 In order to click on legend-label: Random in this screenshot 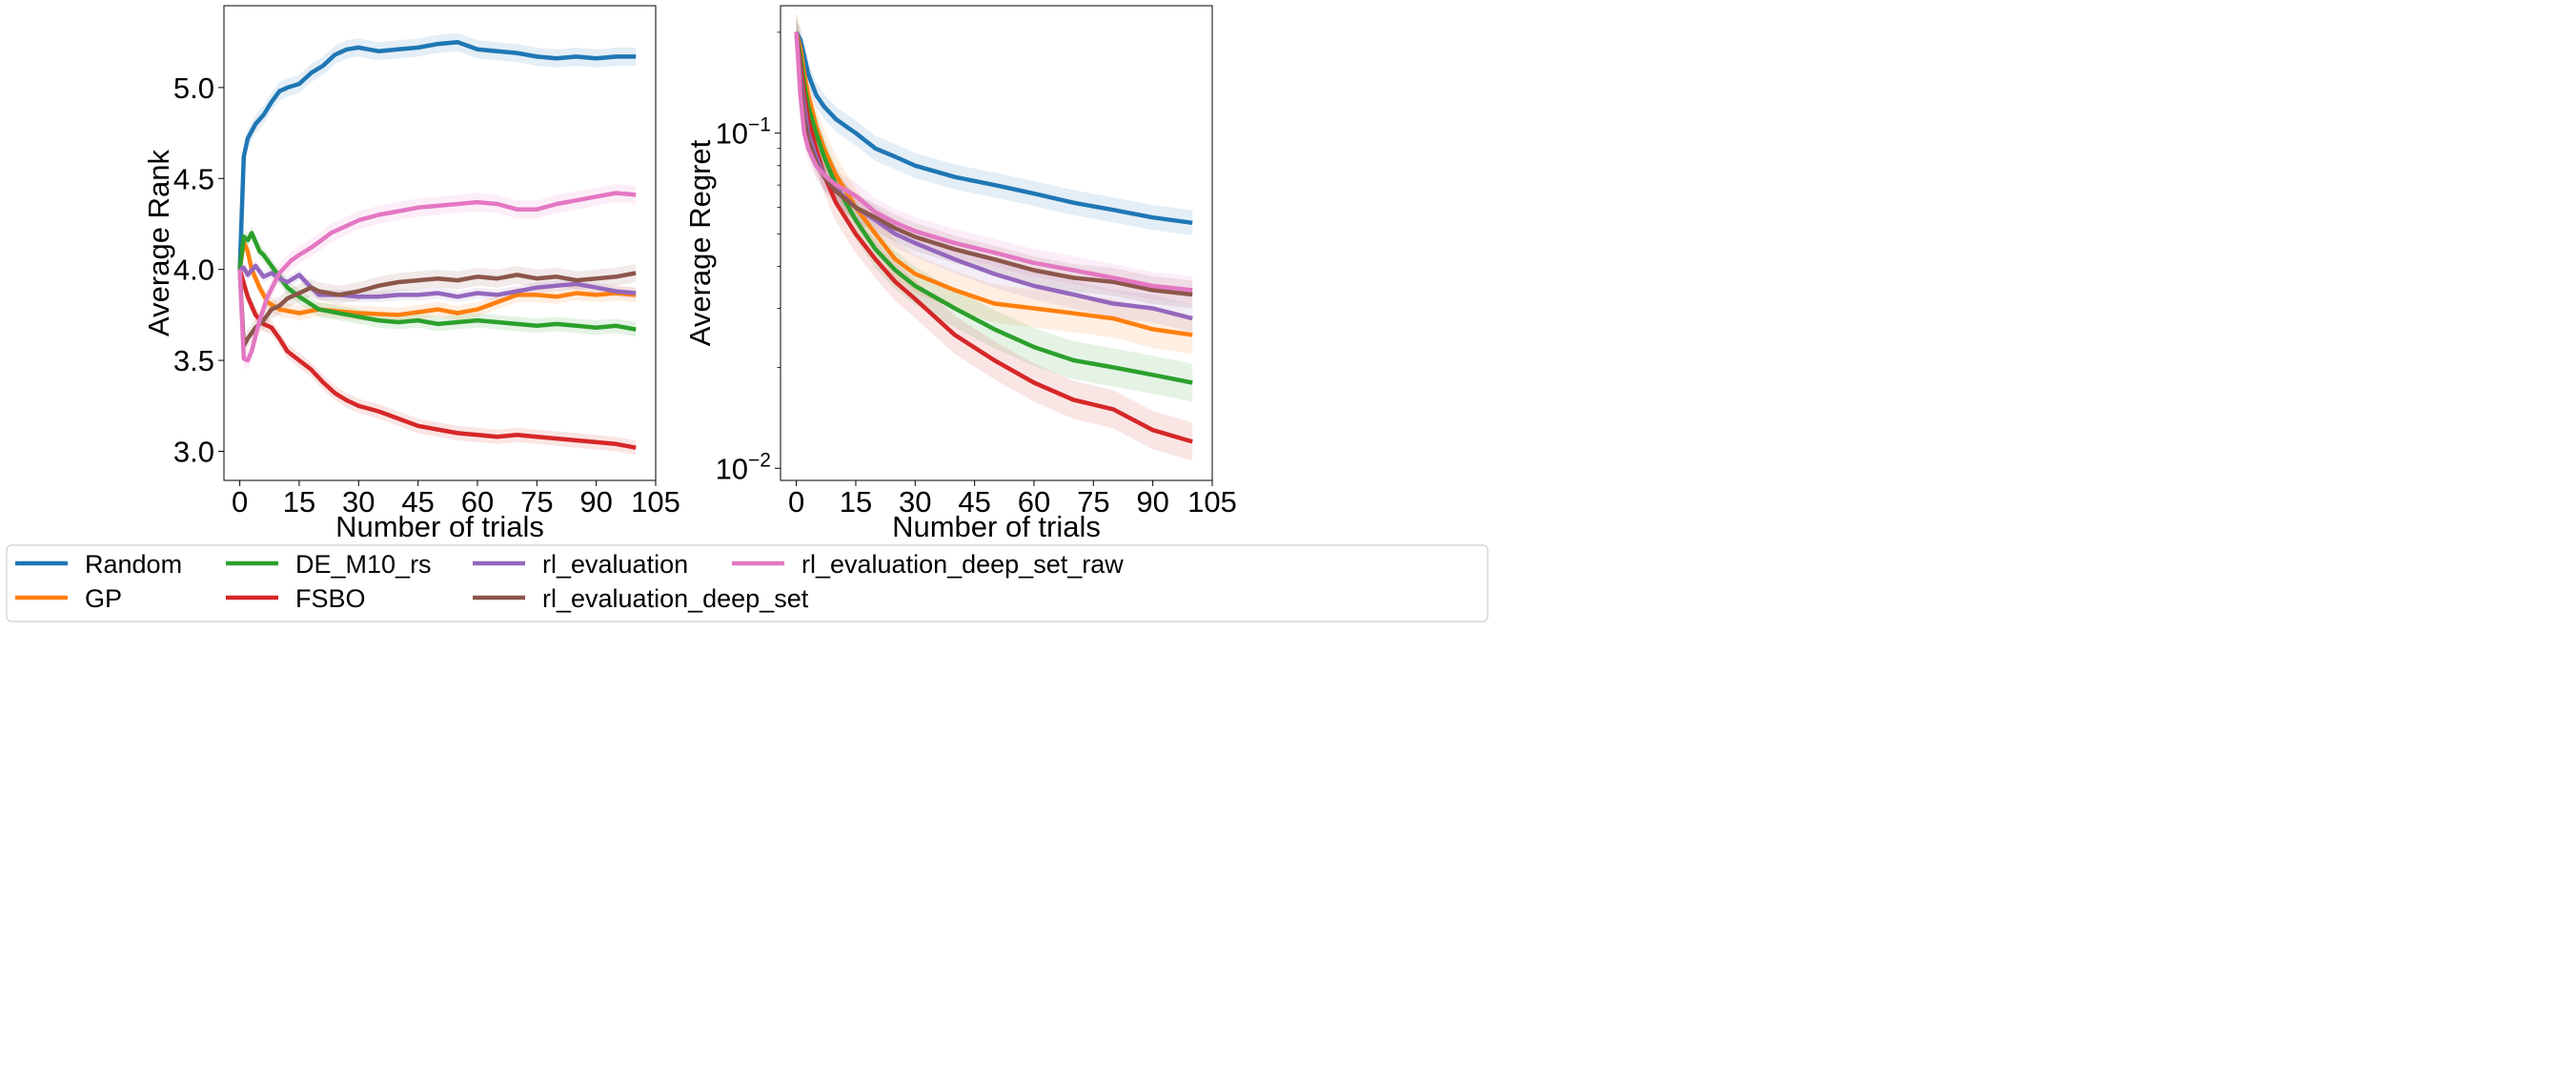, I will do `click(134, 564)`.